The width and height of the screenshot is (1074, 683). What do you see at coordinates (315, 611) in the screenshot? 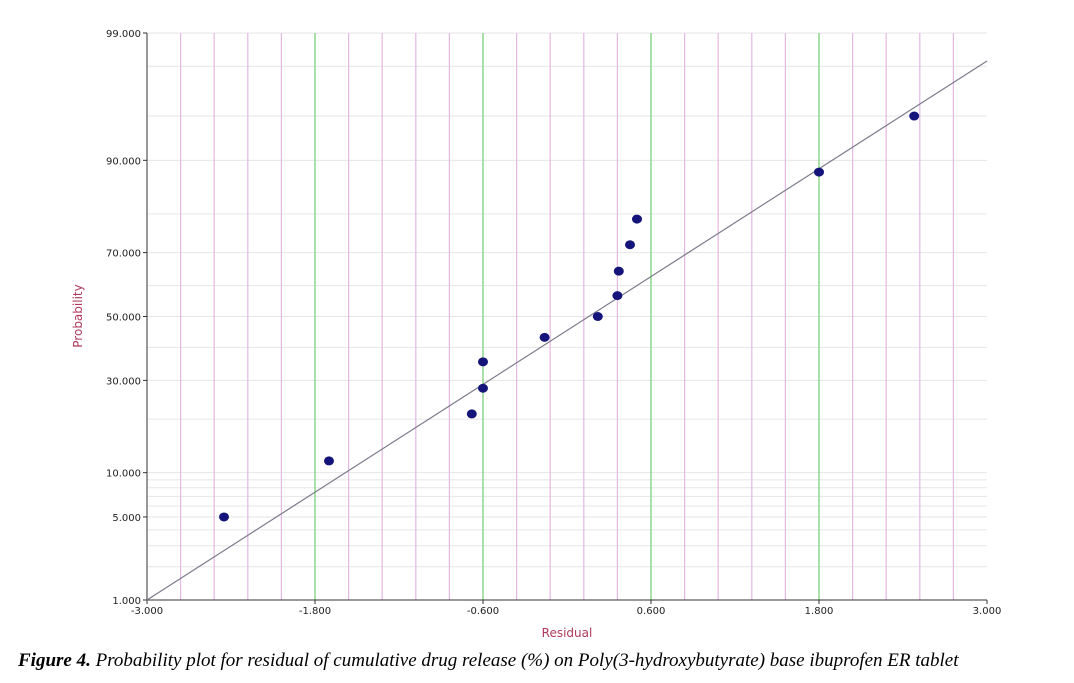
I see `x-tick-label: -1.800` at bounding box center [315, 611].